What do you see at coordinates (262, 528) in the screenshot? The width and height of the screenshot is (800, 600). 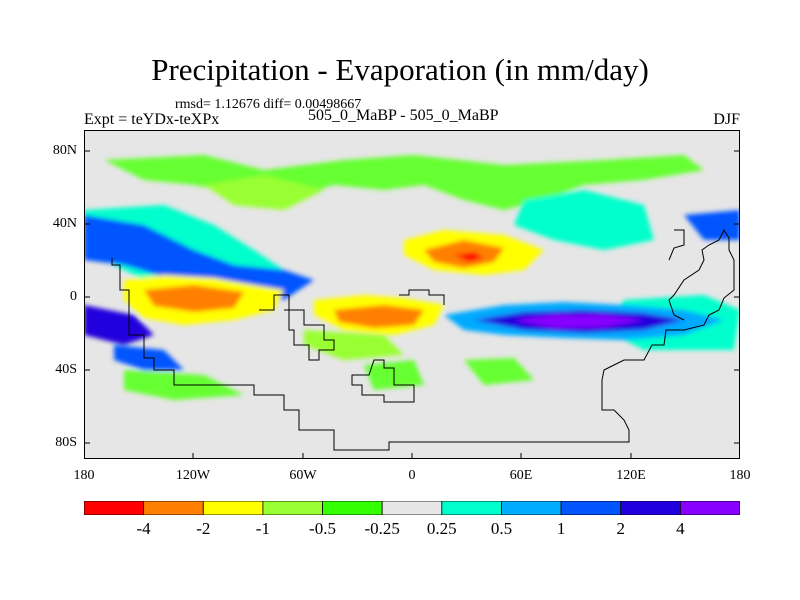 I see `colorbar-label: -1` at bounding box center [262, 528].